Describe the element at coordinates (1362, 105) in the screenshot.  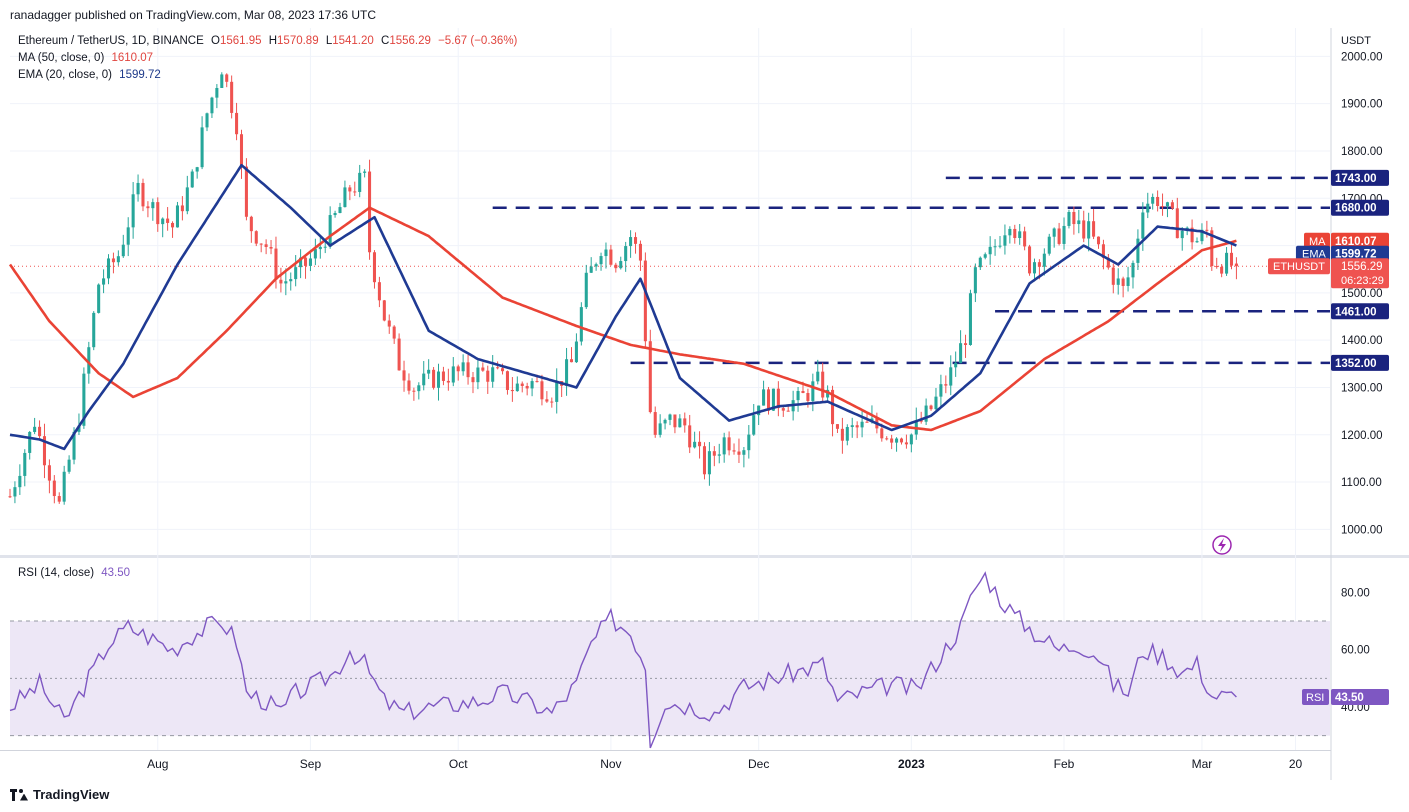
I see `price-tick-label: 1900.00` at that location.